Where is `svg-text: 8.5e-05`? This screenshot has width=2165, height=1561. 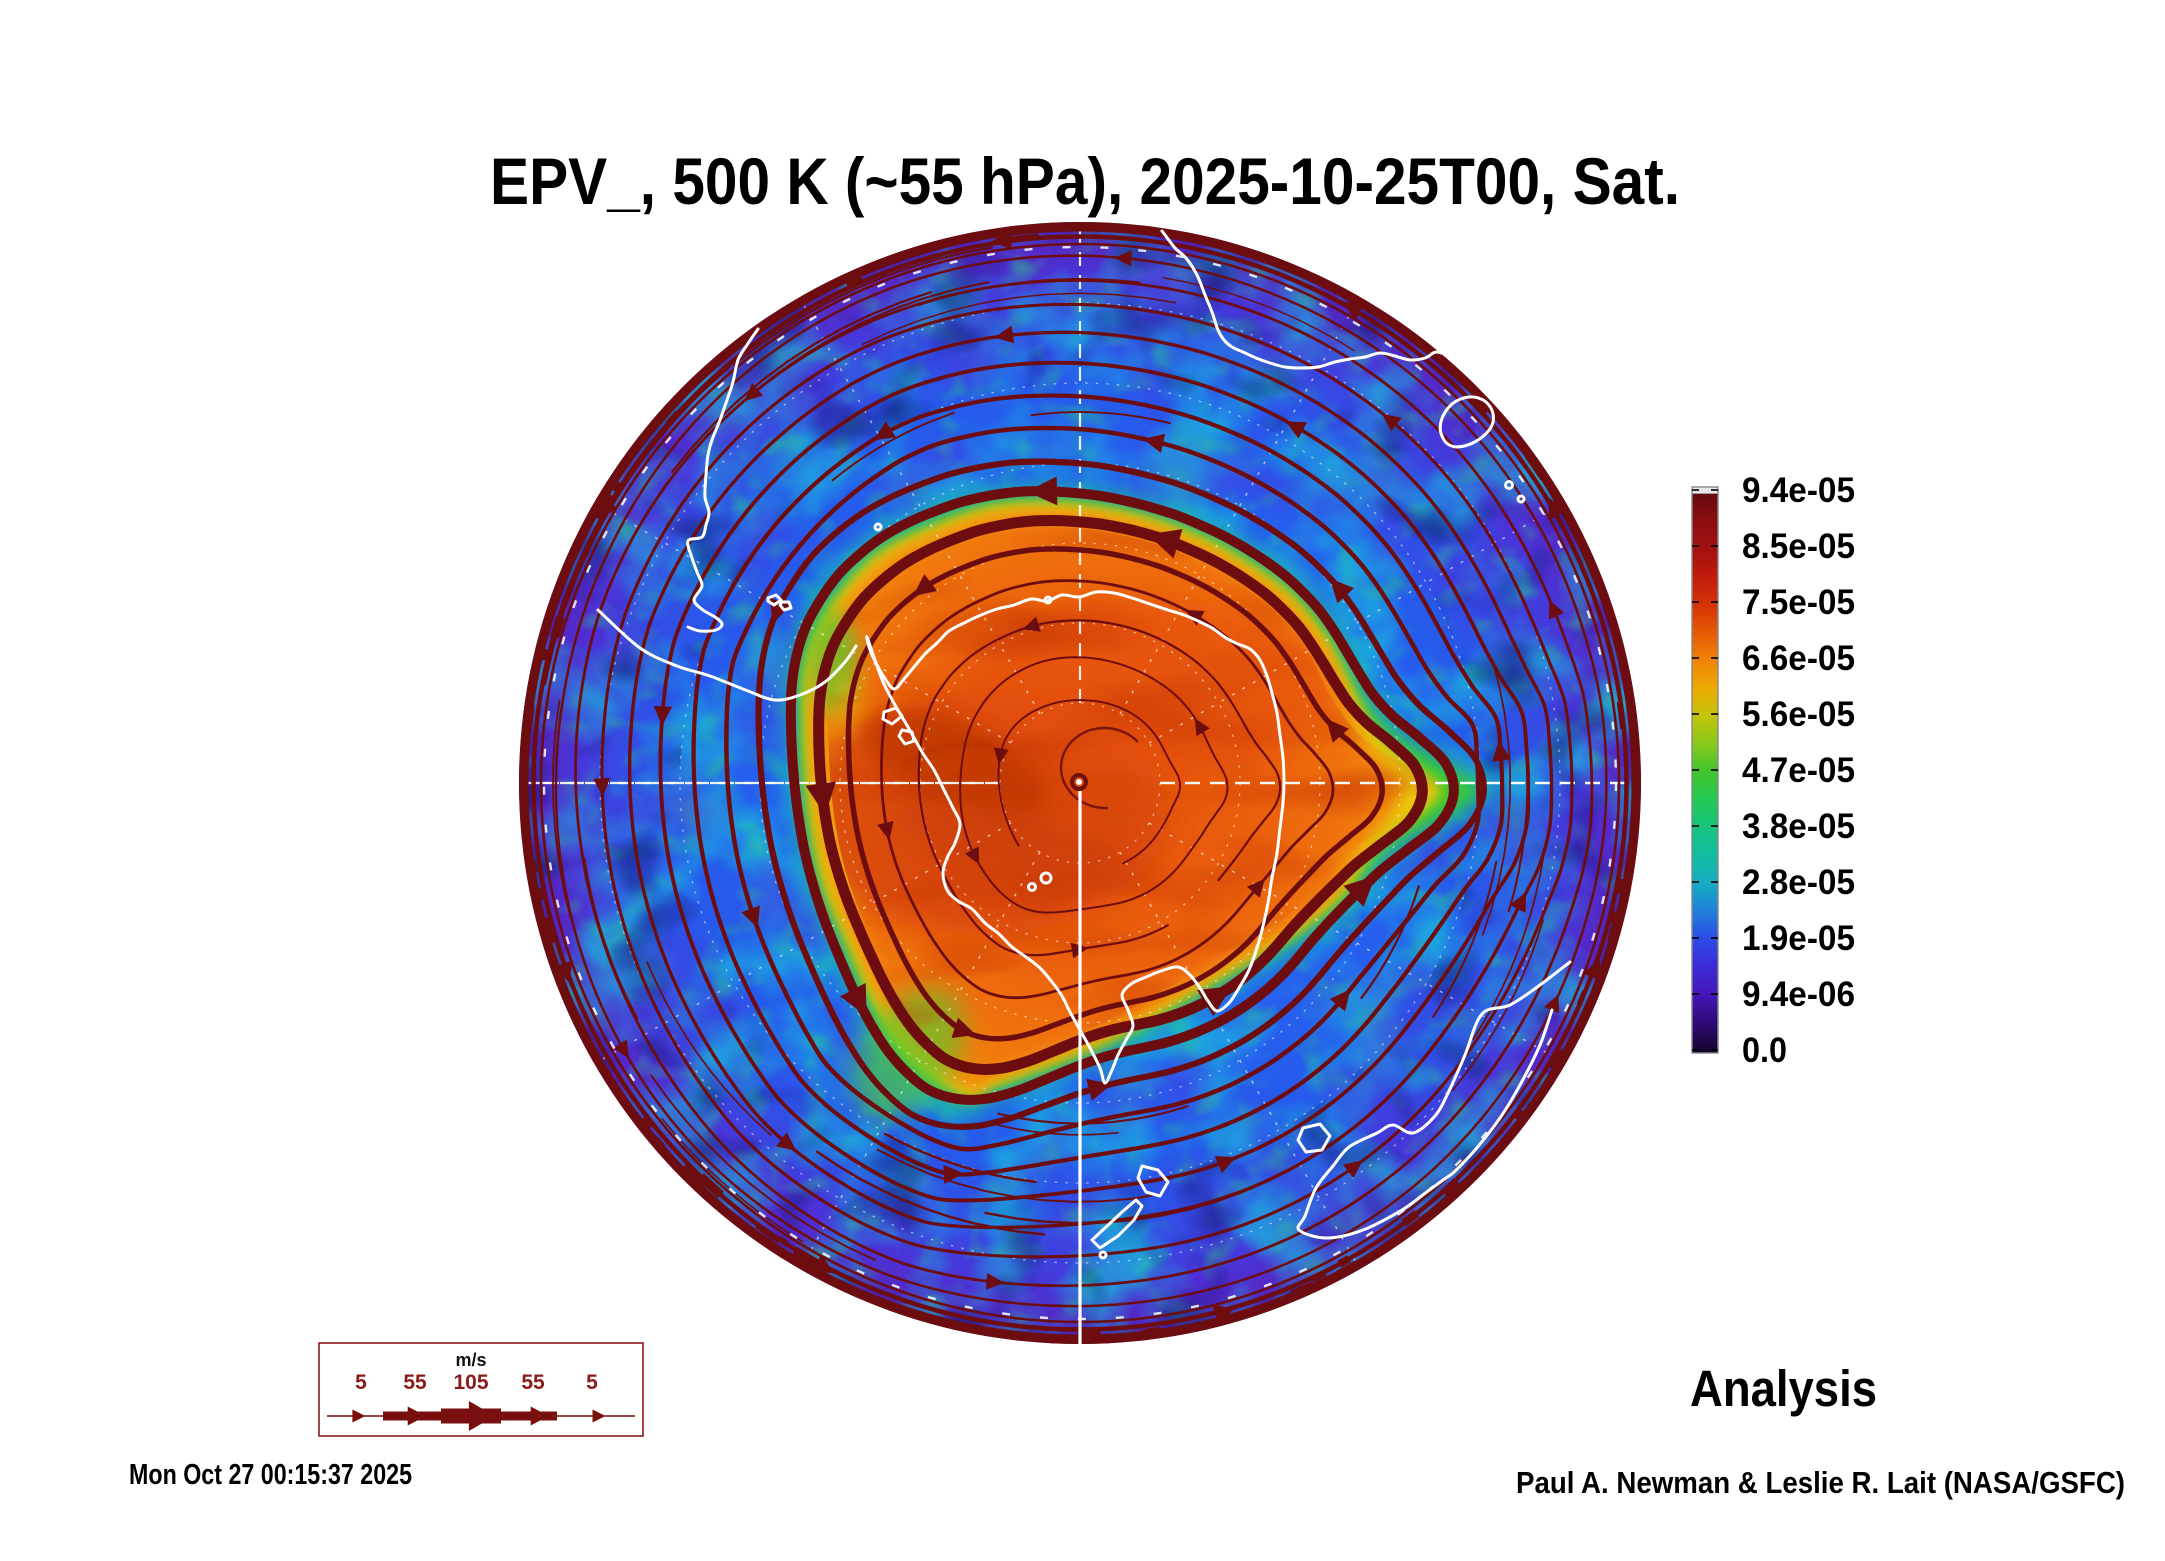
svg-text: 8.5e-05 is located at coordinates (1798, 546).